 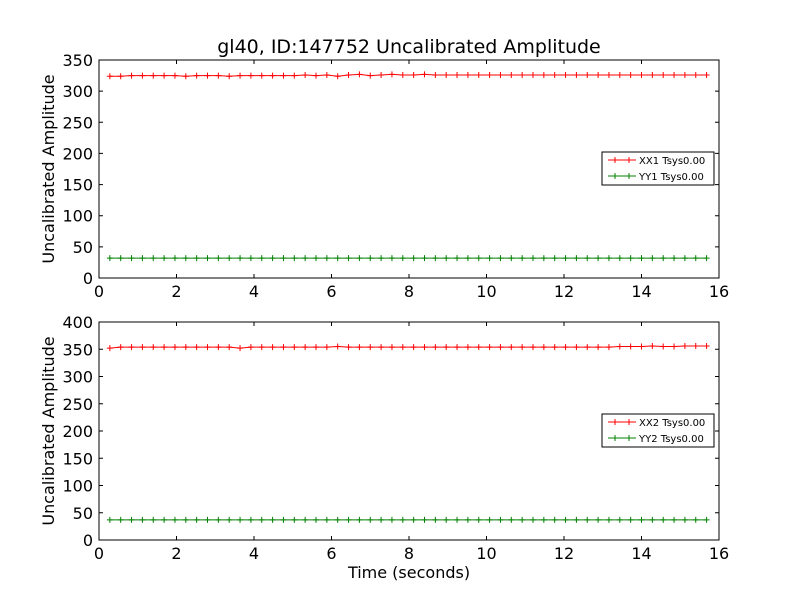 I want to click on x-tick-label: 0, so click(x=99, y=291).